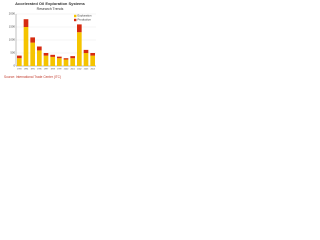  Describe the element at coordinates (50, 9) in the screenshot. I see `chart-subtitle: Research Trends` at that location.